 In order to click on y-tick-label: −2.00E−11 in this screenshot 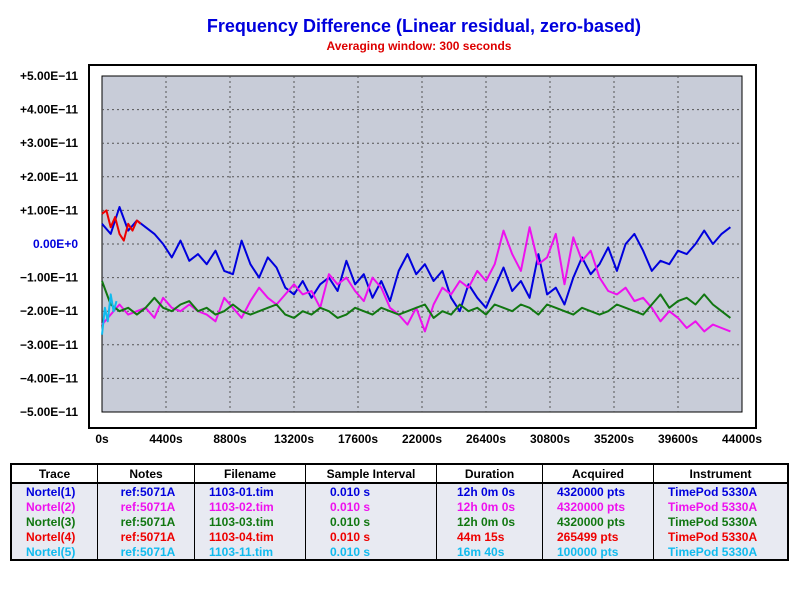, I will do `click(49, 311)`.